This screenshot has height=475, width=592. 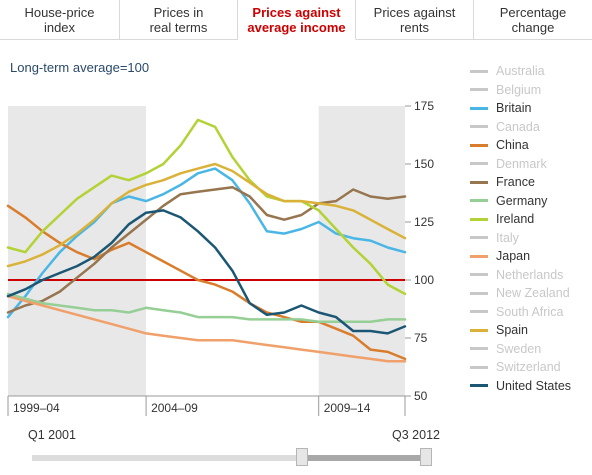 I want to click on legend-label: Denmark, so click(x=521, y=163).